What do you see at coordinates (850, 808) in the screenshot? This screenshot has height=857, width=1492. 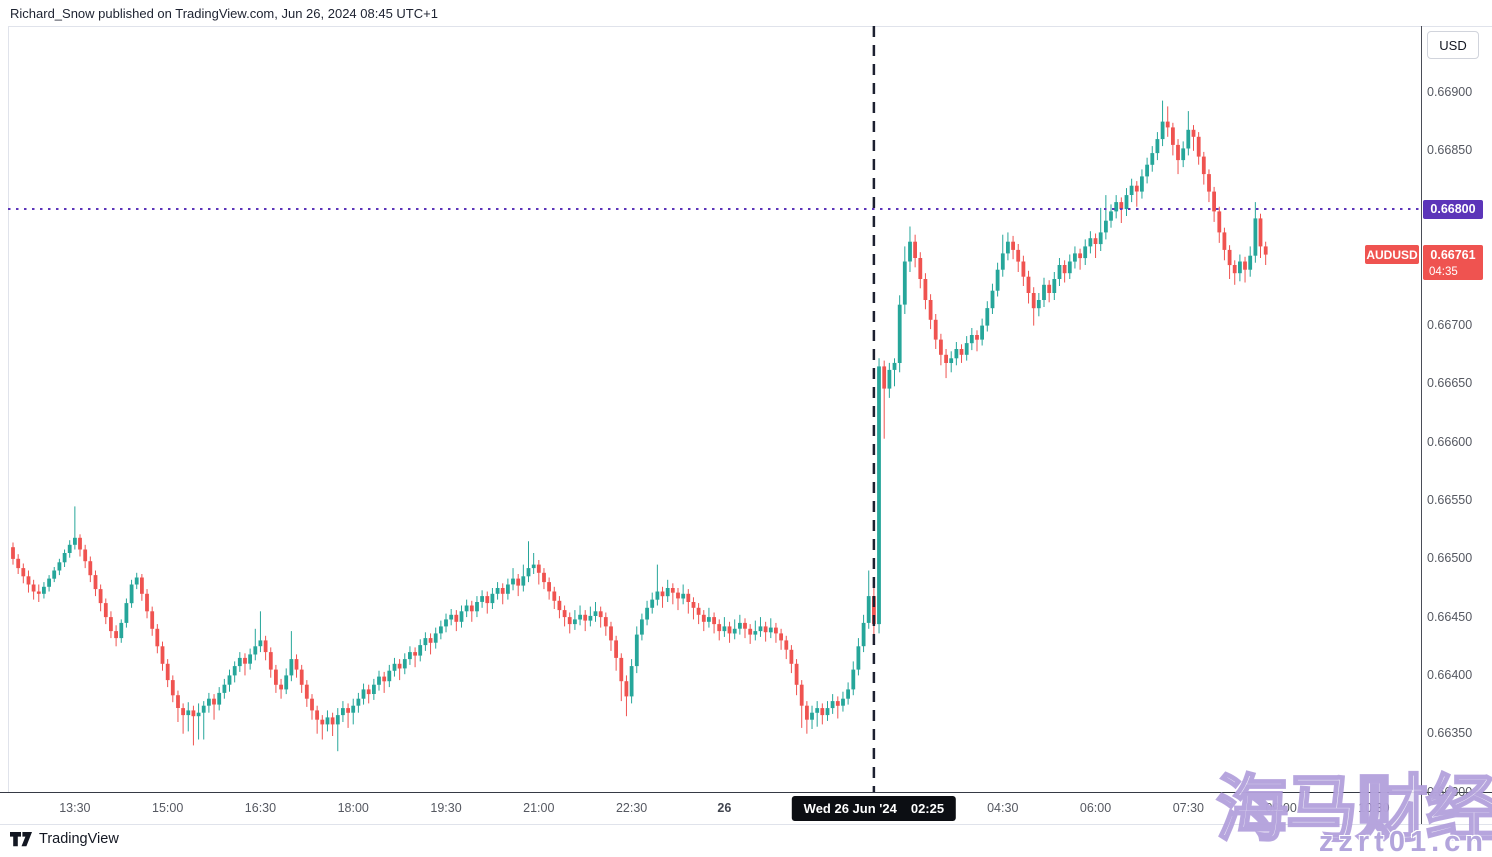 I see `event-date: Wed 26 Jun '24` at bounding box center [850, 808].